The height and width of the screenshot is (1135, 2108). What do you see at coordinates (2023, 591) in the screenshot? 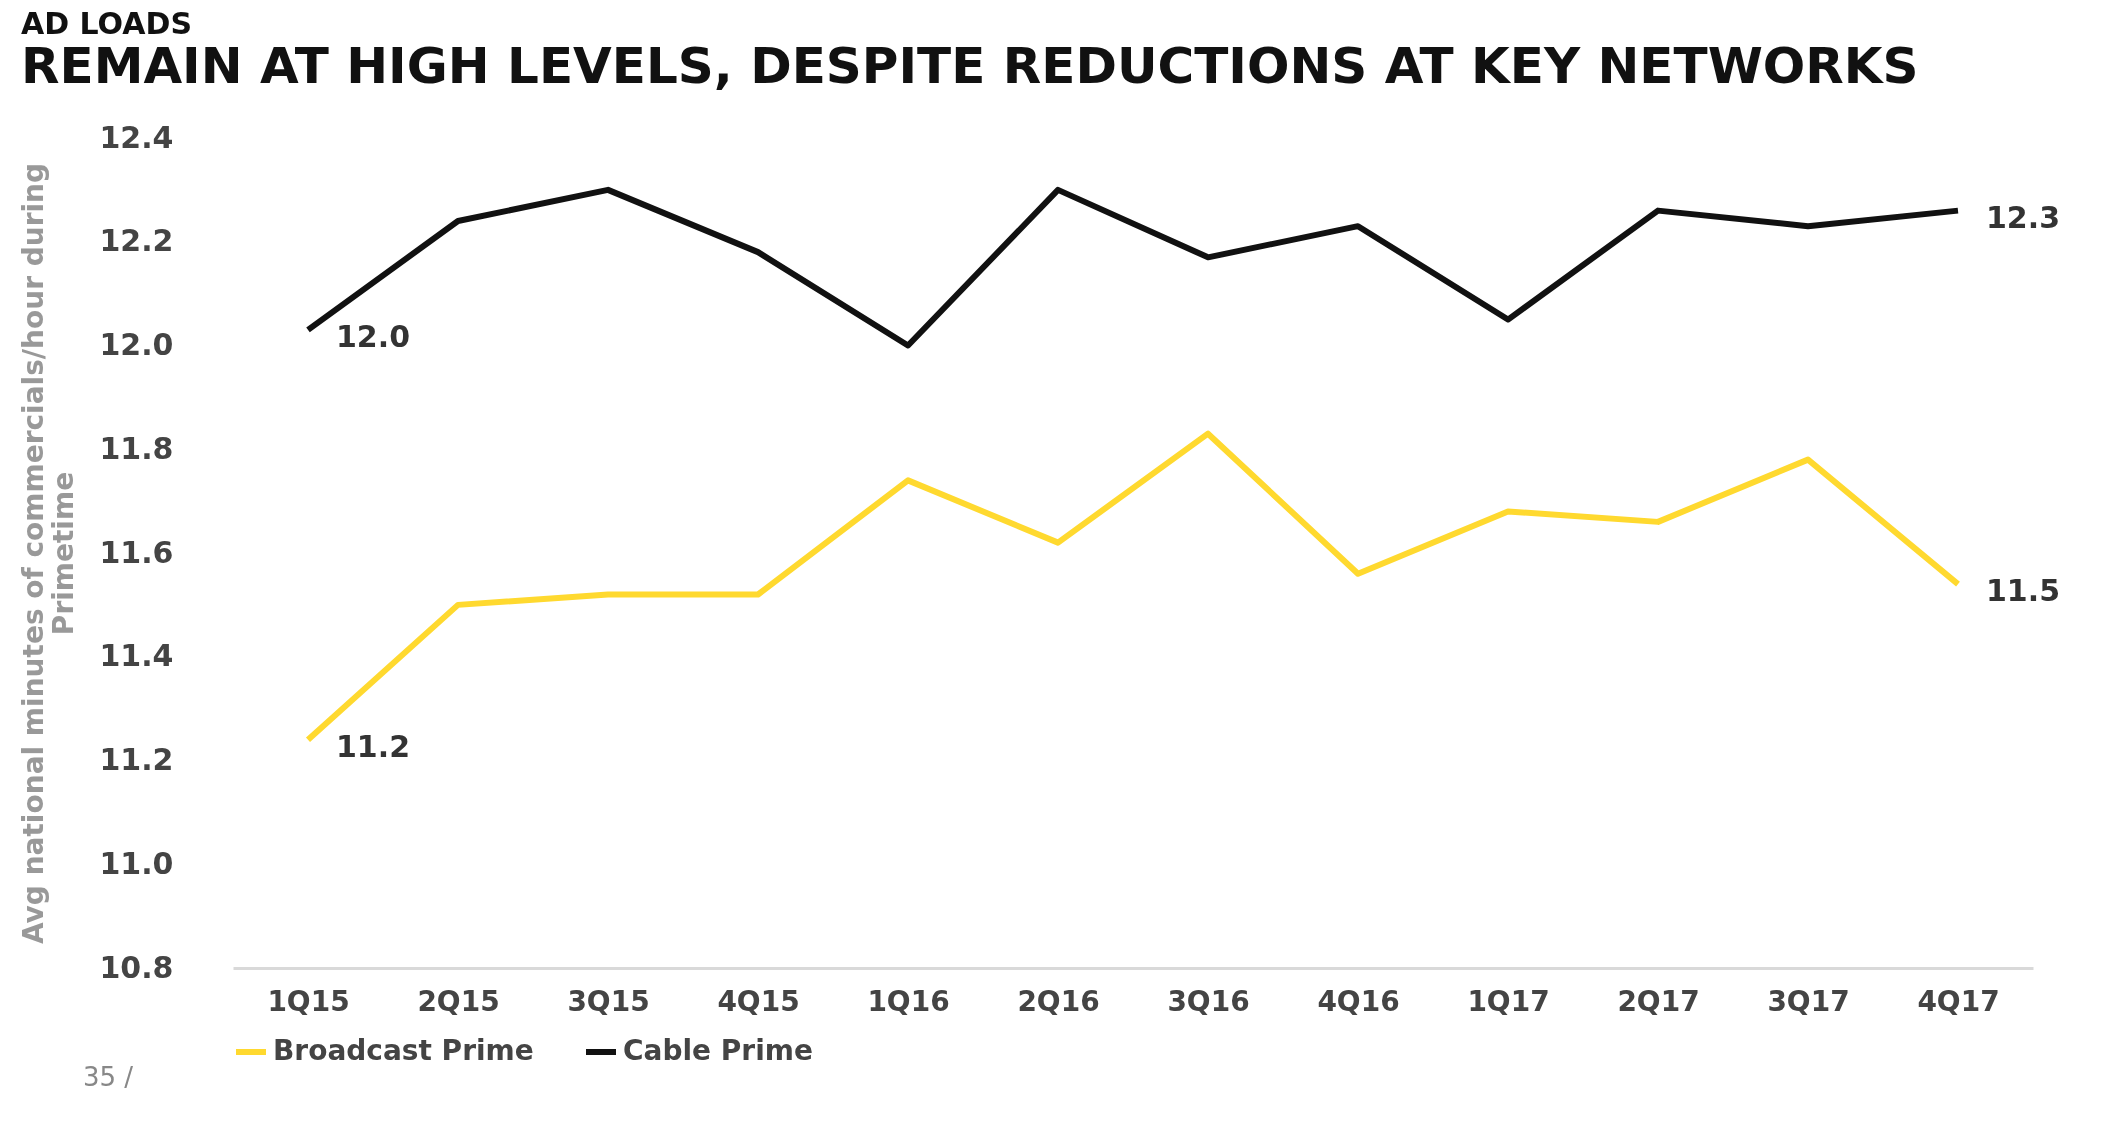
I see `data-label: 11.5` at bounding box center [2023, 591].